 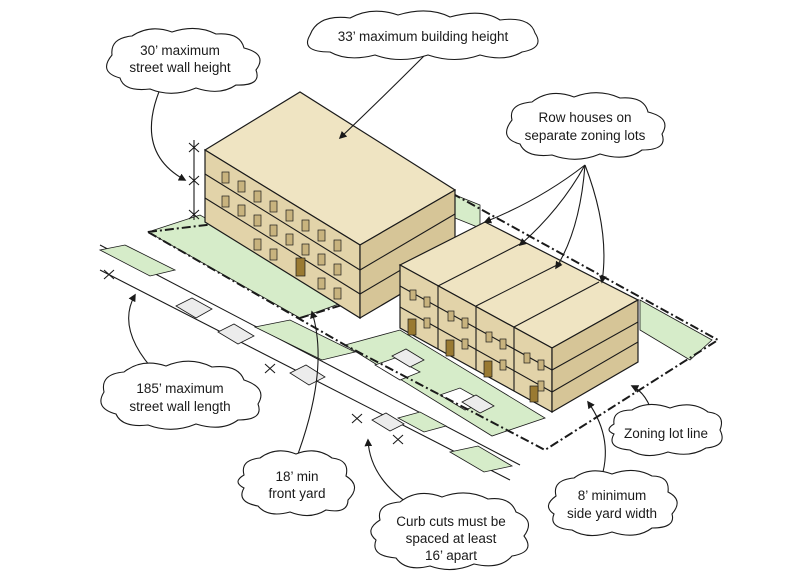 I want to click on curb-cuts-line2: spaced at least, so click(x=451, y=538).